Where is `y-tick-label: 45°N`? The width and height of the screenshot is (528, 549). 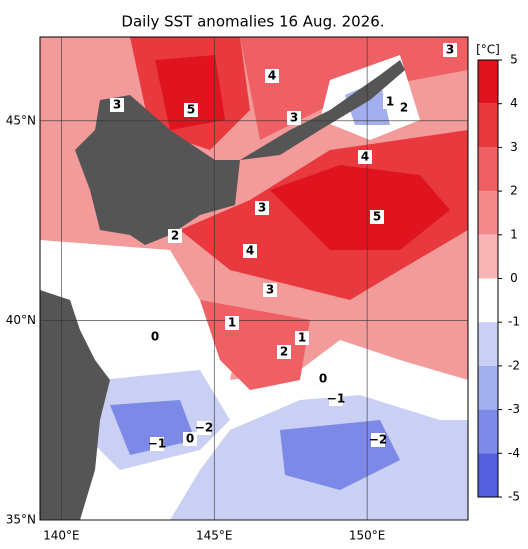 y-tick-label: 45°N is located at coordinates (21, 120).